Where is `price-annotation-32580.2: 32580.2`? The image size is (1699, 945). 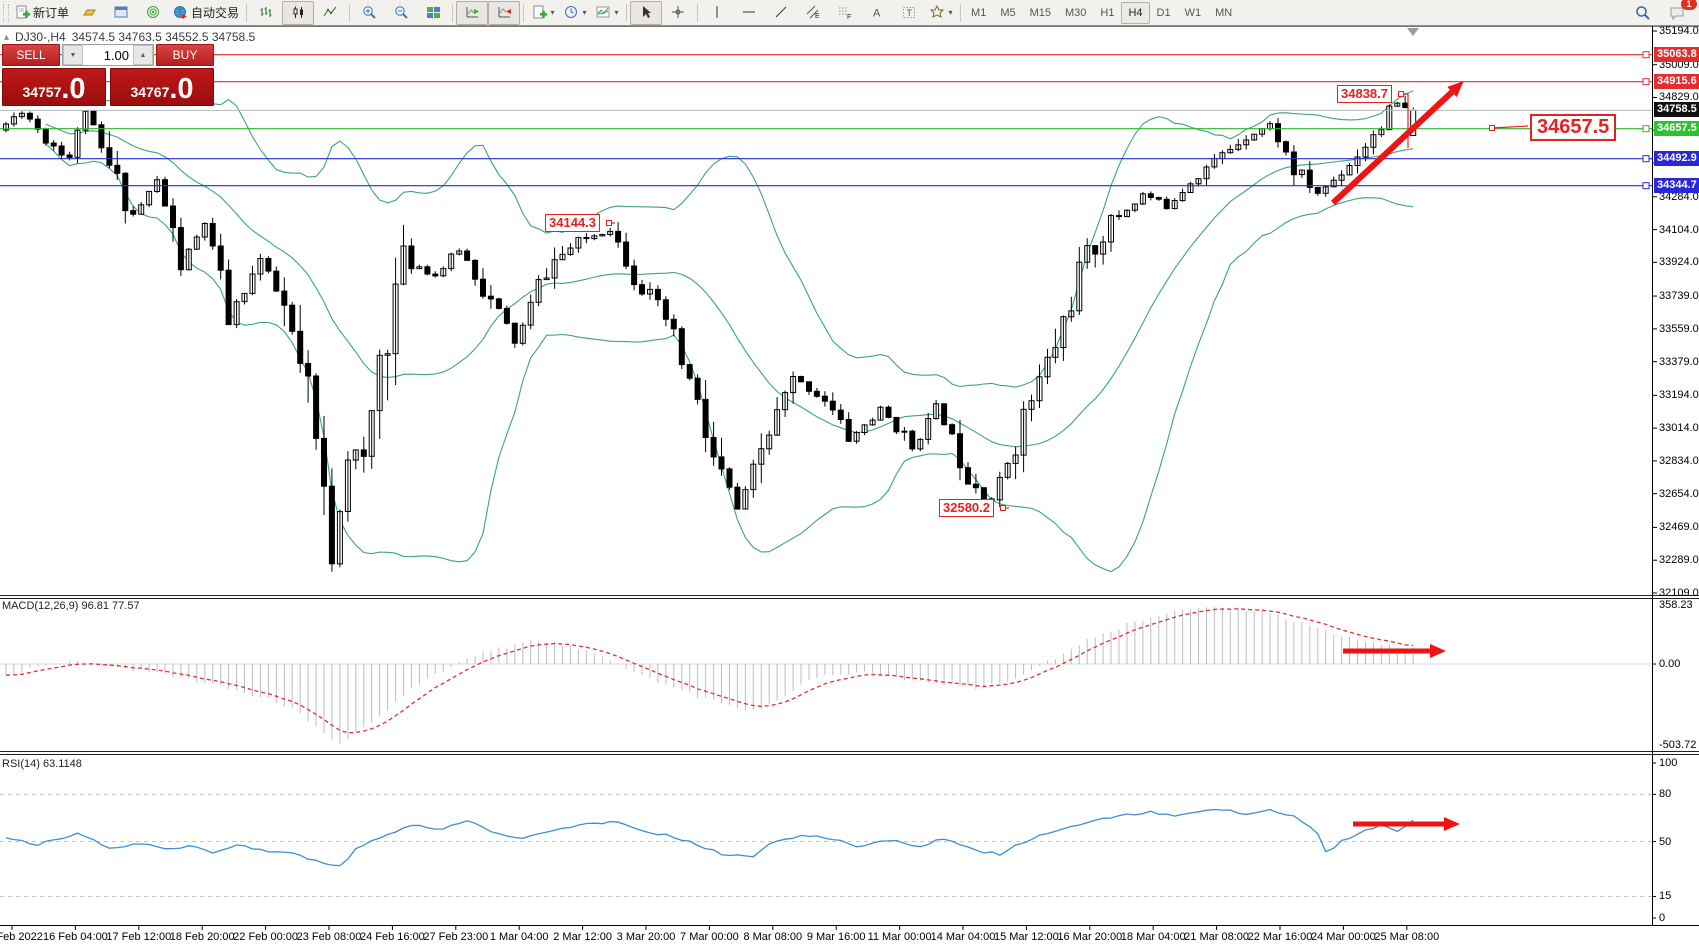
price-annotation-32580.2: 32580.2 is located at coordinates (966, 508).